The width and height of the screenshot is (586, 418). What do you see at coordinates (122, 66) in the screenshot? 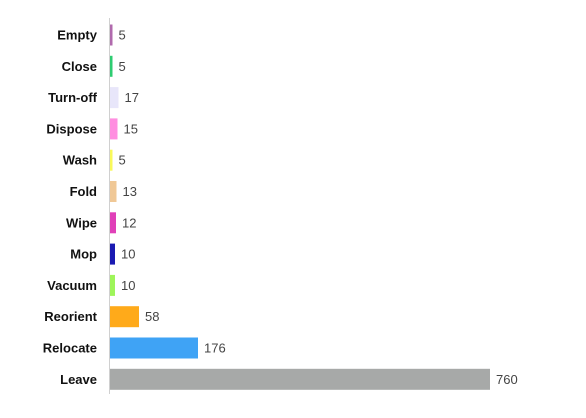
I see `value-label-close: 5` at bounding box center [122, 66].